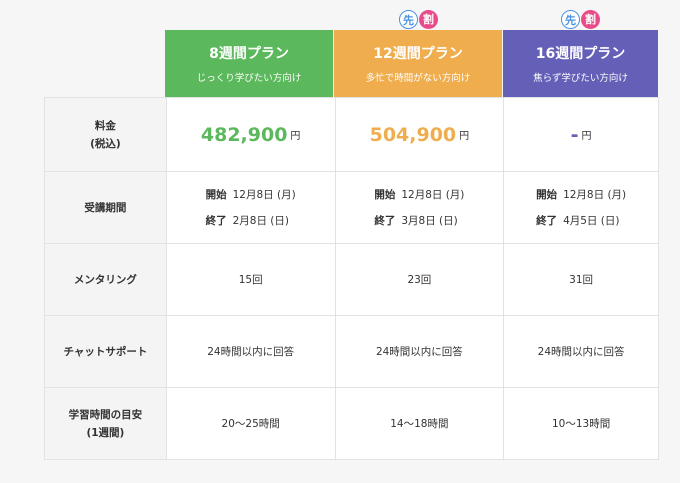 The image size is (680, 483). Describe the element at coordinates (249, 63) in the screenshot. I see `plan-header-8w: 8週間プラン じっくり学びたい方向け` at that location.